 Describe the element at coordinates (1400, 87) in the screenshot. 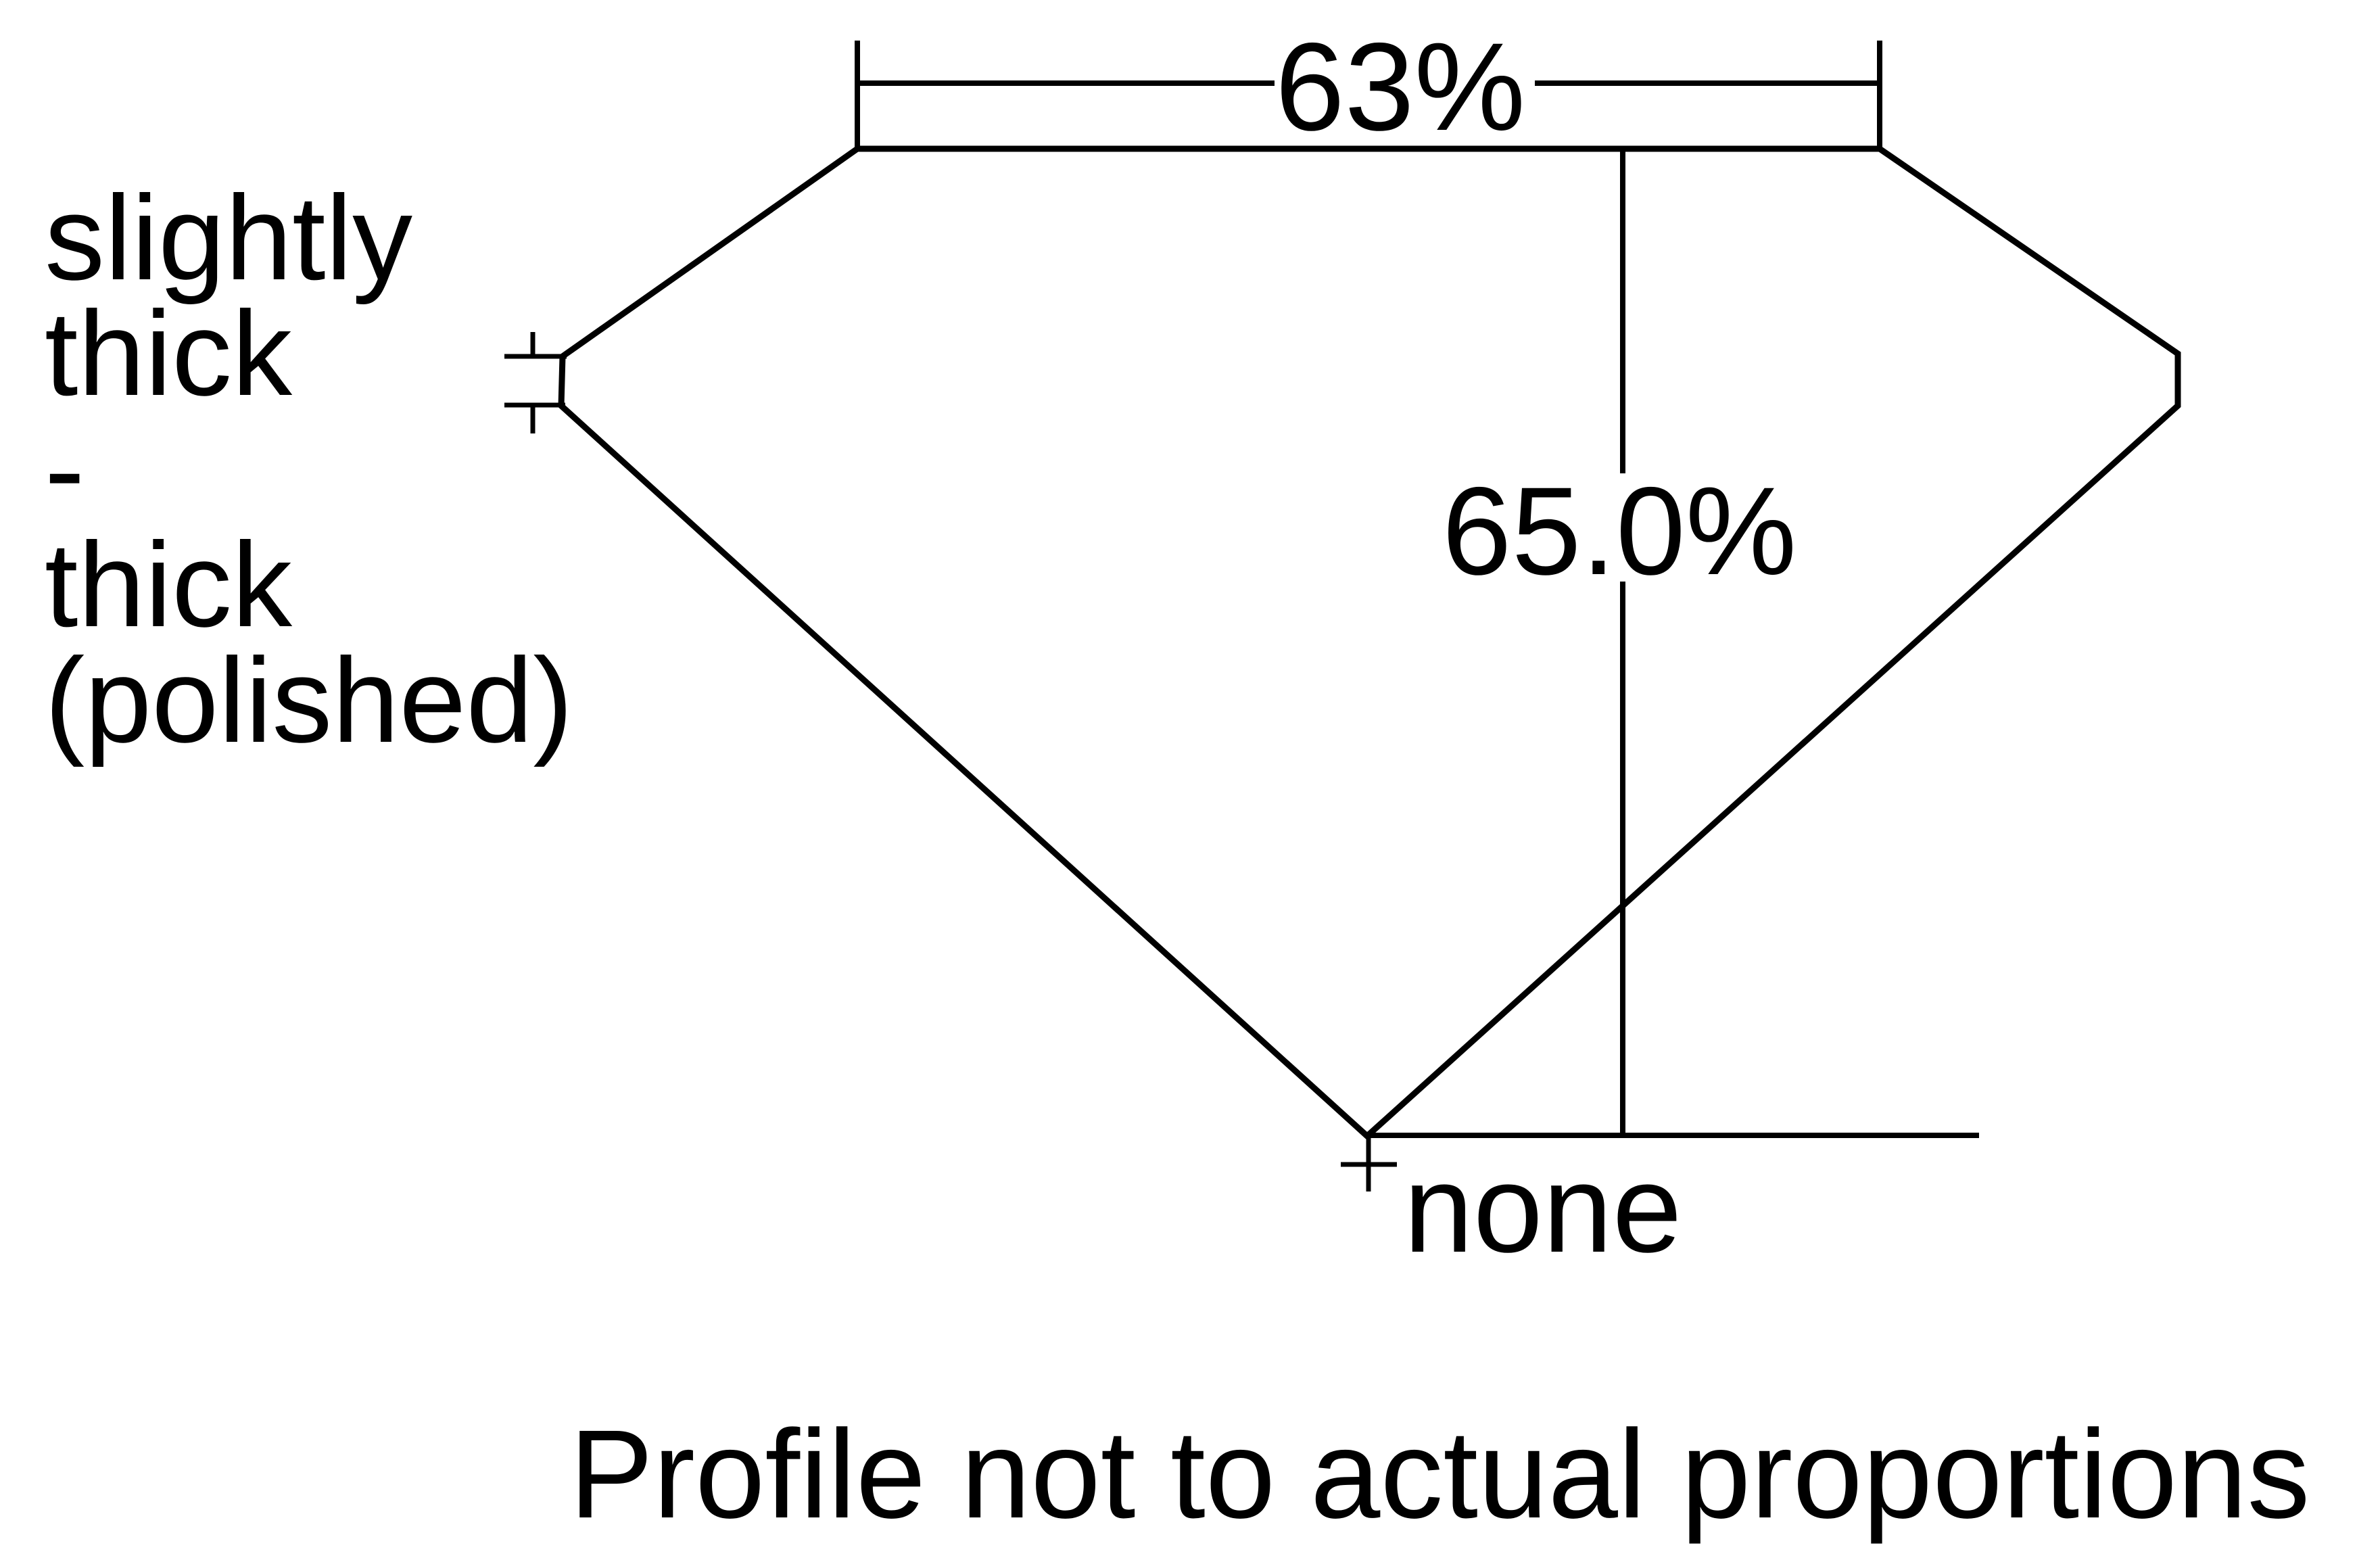

I see `table-percent-label: 63%` at that location.